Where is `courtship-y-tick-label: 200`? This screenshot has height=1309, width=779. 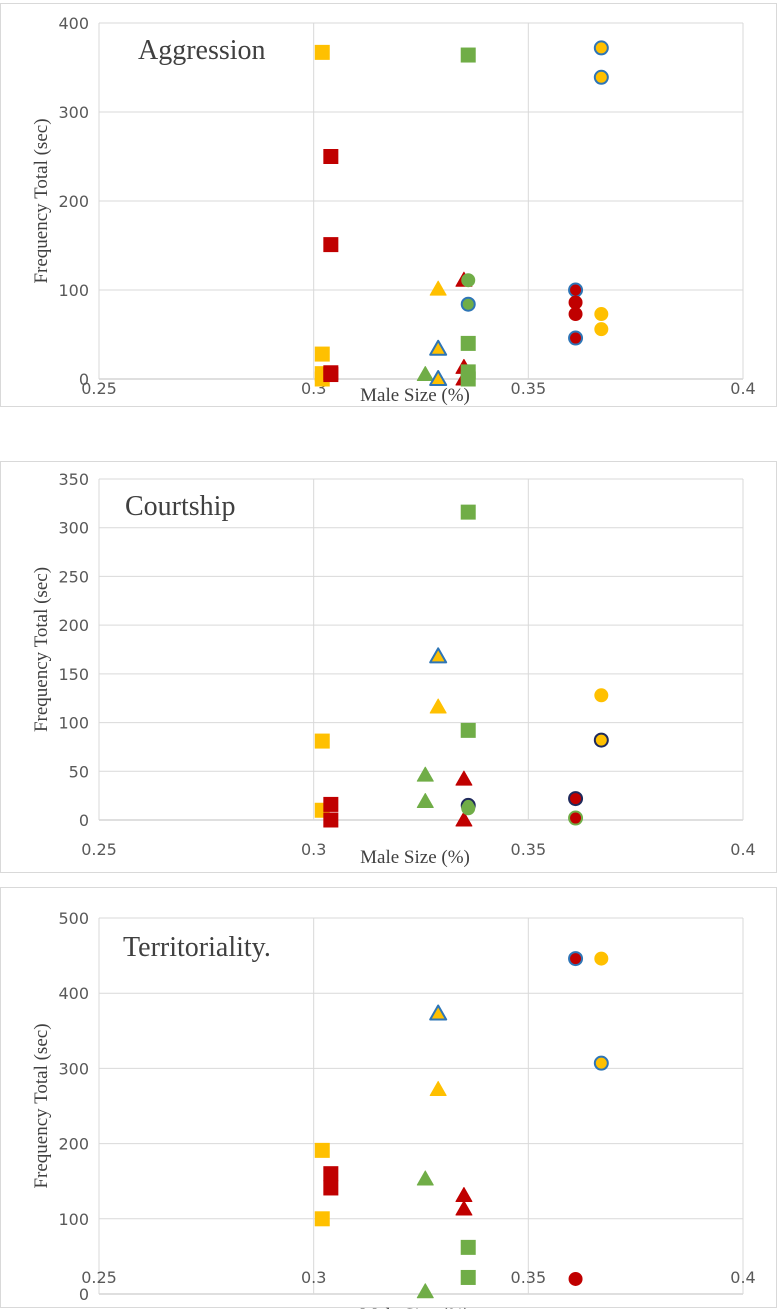
courtship-y-tick-label: 200 is located at coordinates (73, 625).